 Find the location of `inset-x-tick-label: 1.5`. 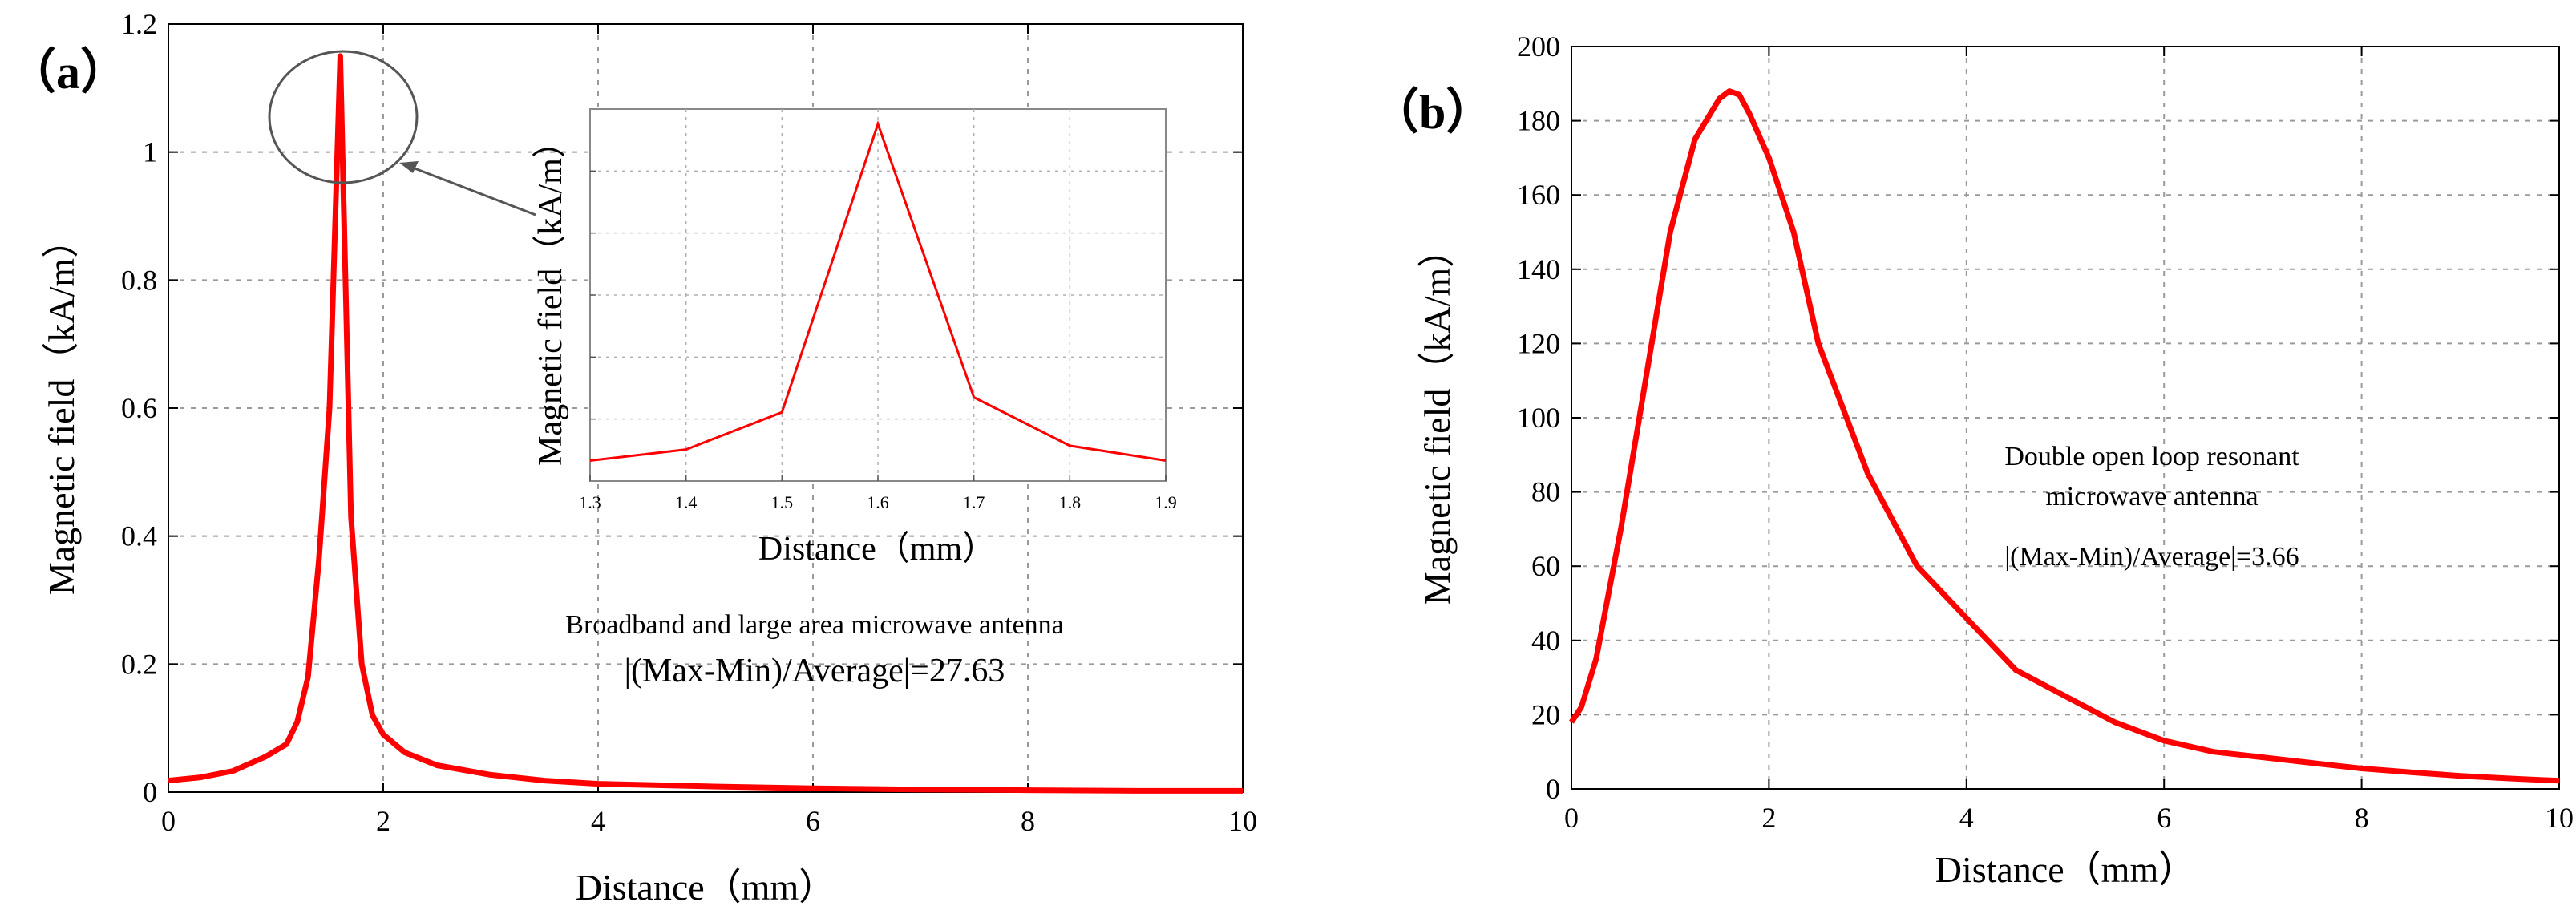

inset-x-tick-label: 1.5 is located at coordinates (782, 502).